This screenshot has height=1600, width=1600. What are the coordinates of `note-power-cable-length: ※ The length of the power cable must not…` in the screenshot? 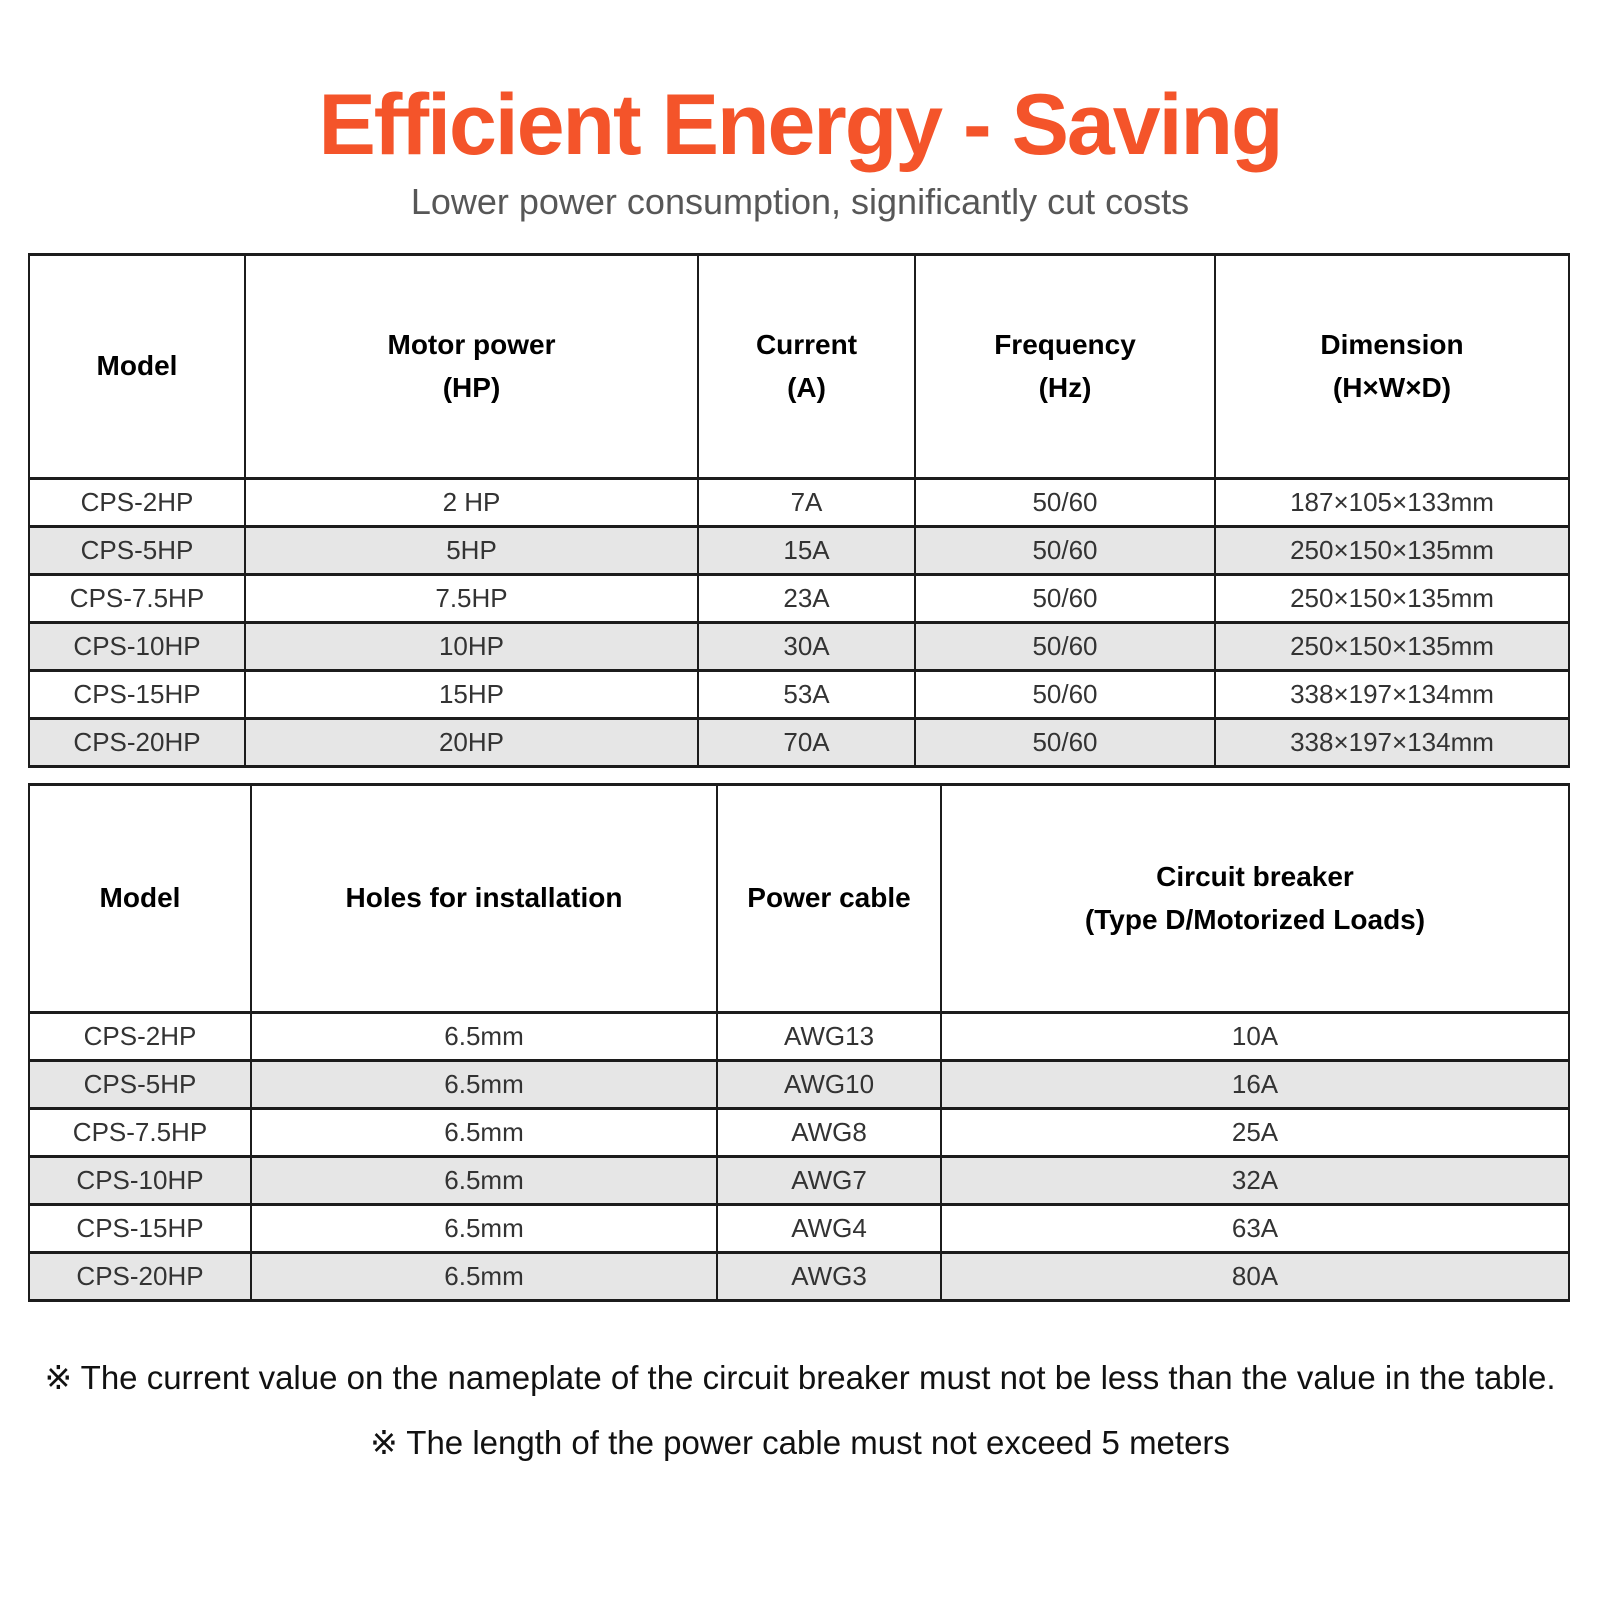 It's located at (800, 1443).